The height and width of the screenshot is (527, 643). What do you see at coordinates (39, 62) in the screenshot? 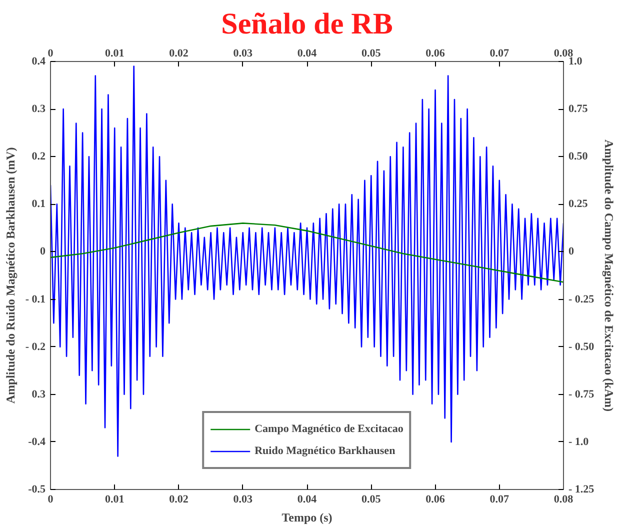
I see `y-tick-label: 0.4` at bounding box center [39, 62].